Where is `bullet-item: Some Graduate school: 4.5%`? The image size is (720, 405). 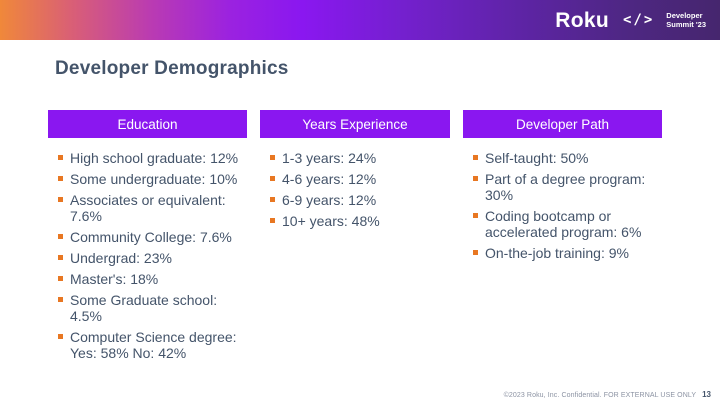 bullet-item: Some Graduate school: 4.5% is located at coordinates (152, 308).